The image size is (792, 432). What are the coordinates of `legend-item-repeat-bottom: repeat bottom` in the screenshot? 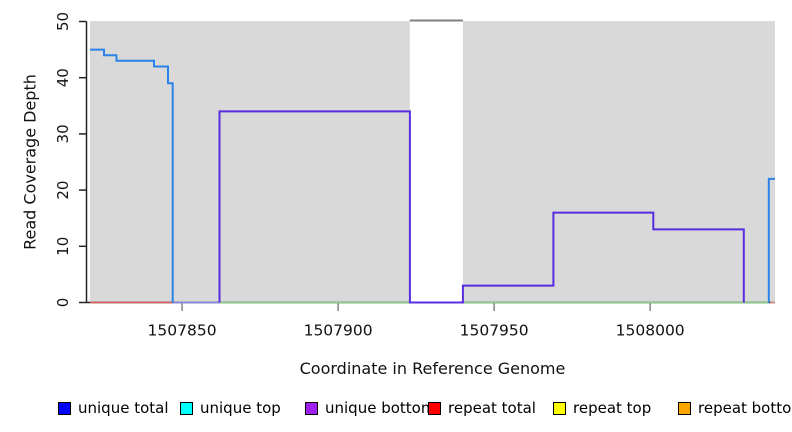 It's located at (735, 408).